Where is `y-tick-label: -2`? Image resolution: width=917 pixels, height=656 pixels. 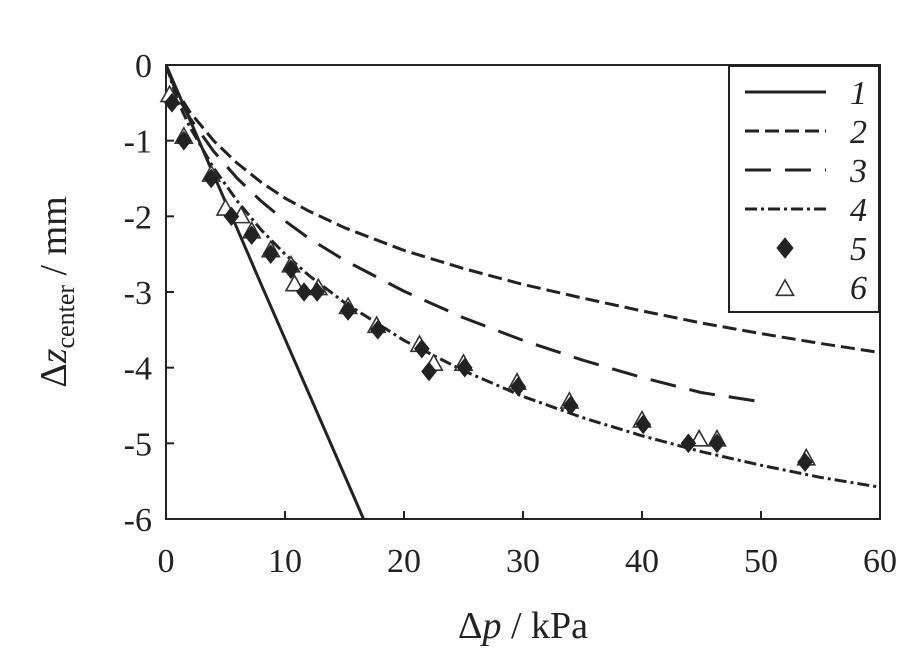 y-tick-label: -2 is located at coordinates (138, 217).